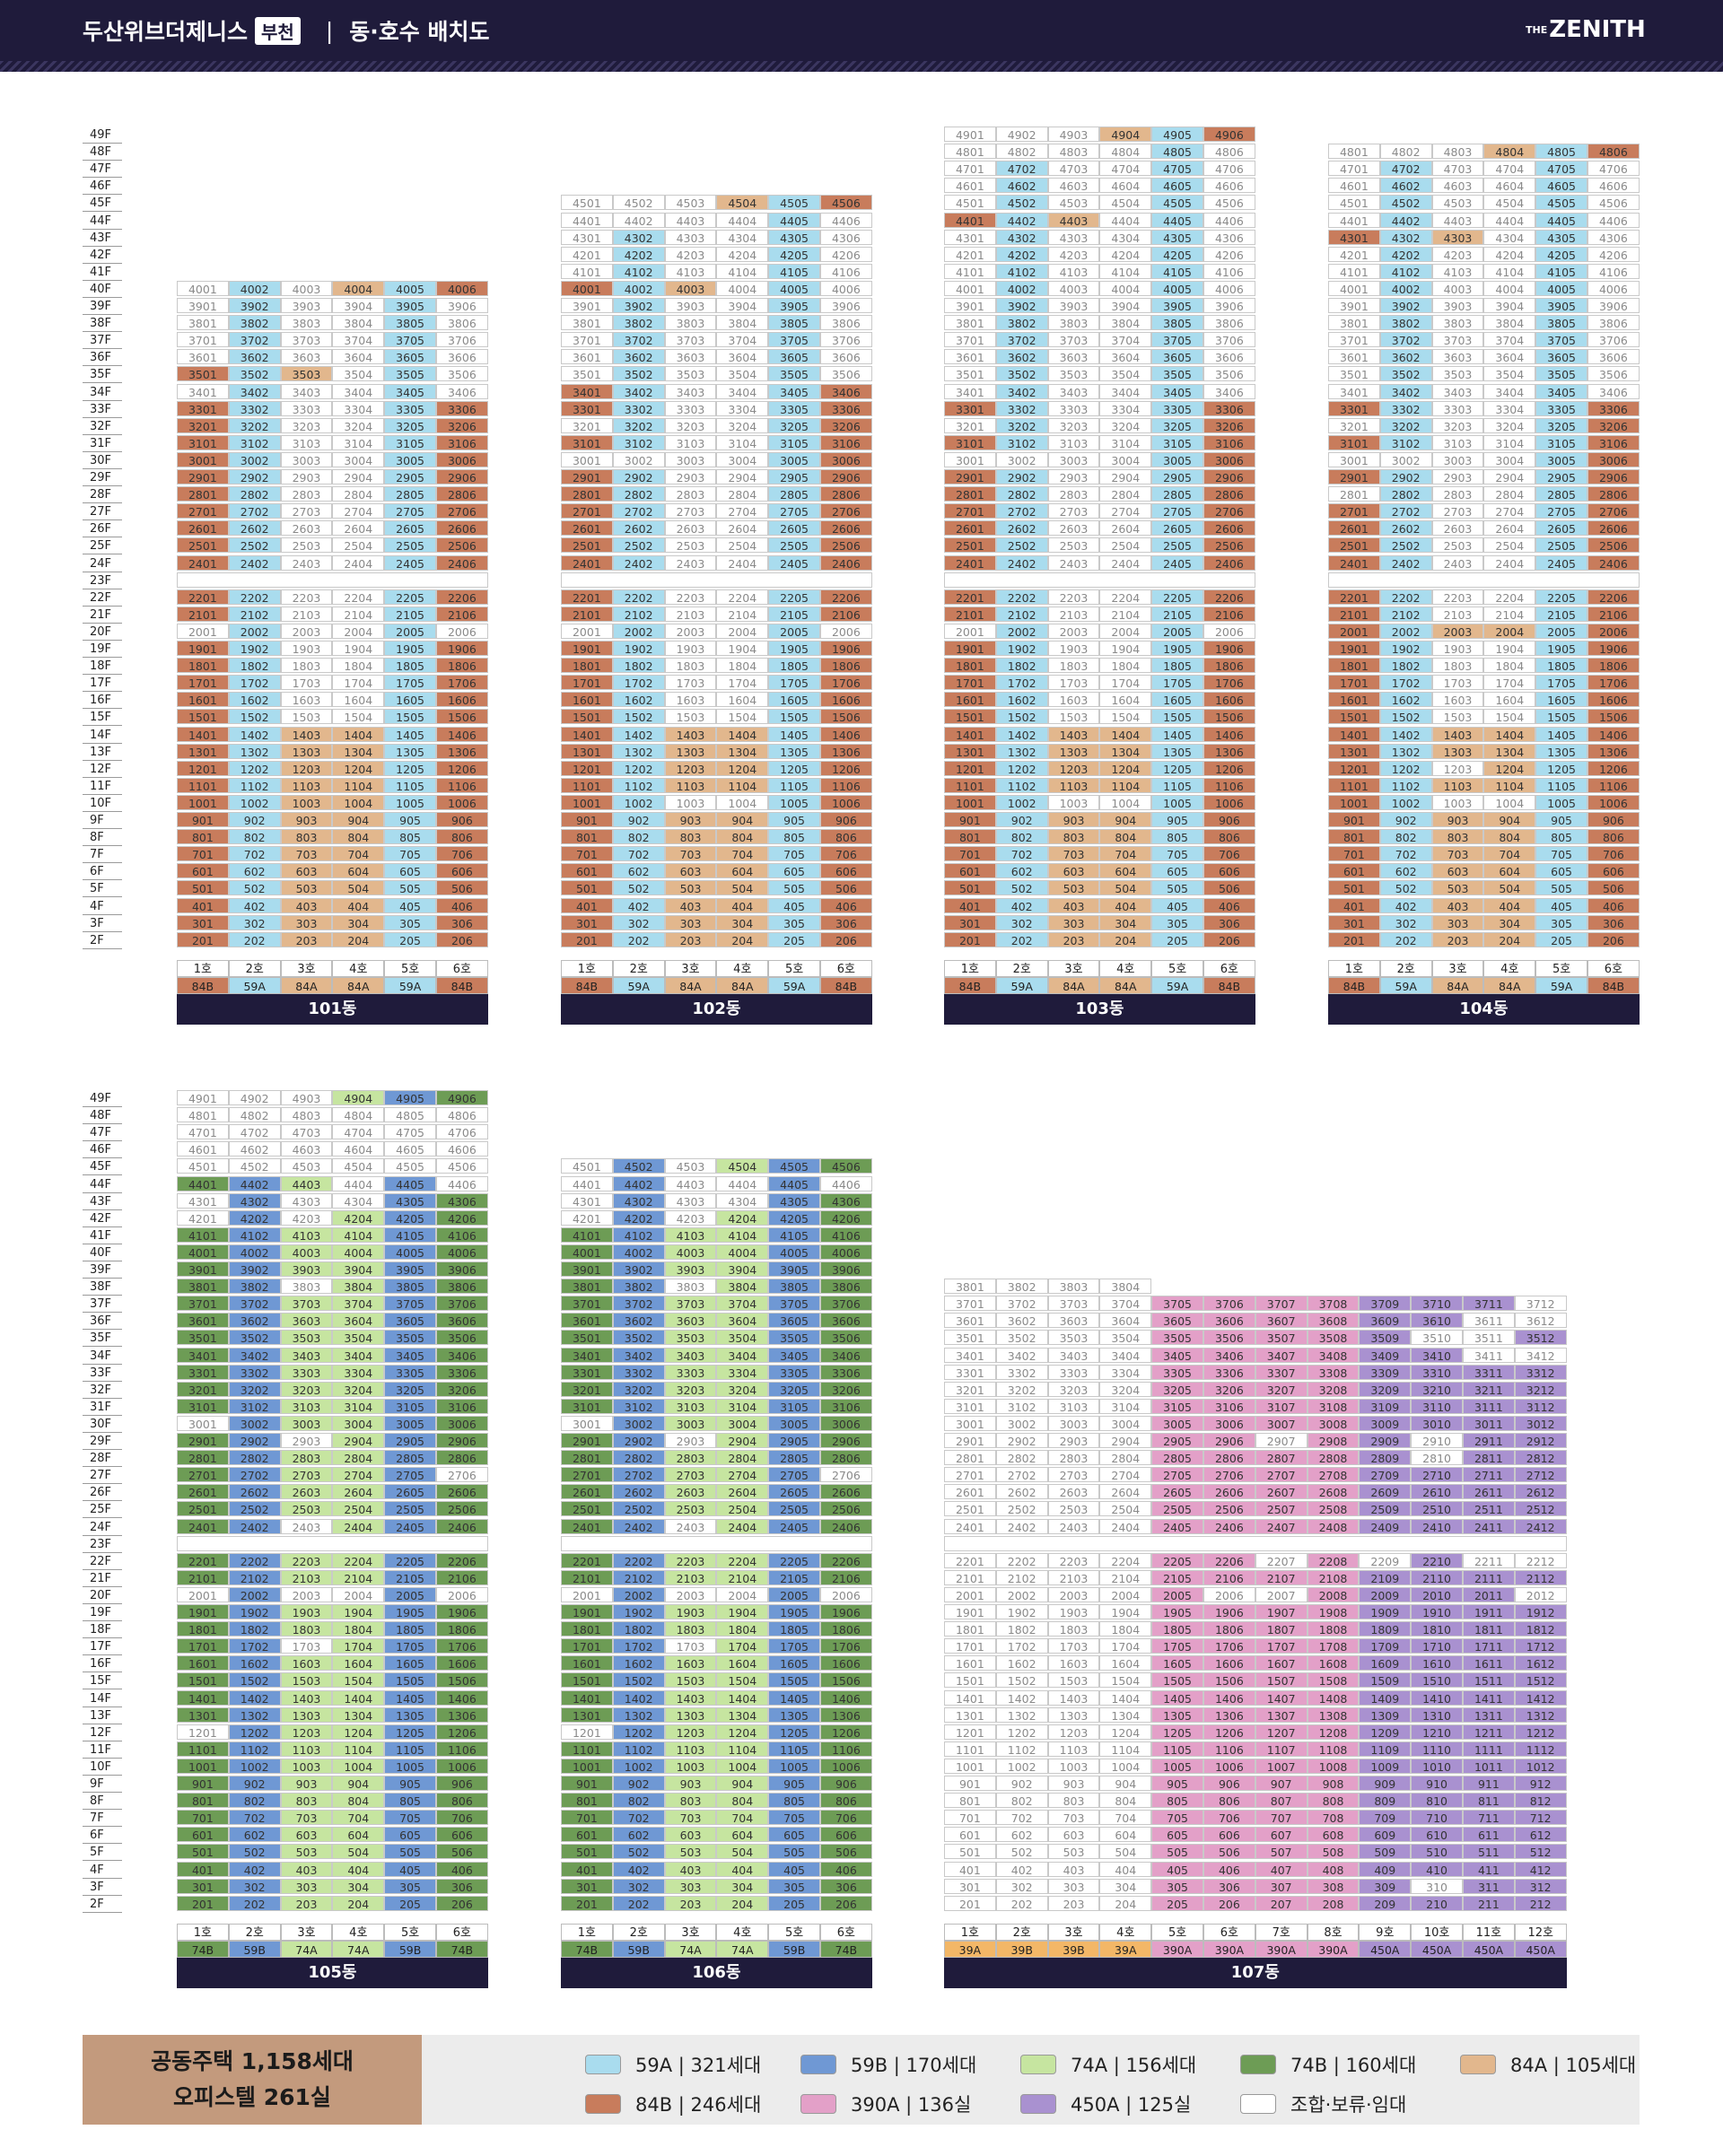 This screenshot has height=2156, width=1723. Describe the element at coordinates (1489, 1783) in the screenshot. I see `unit-cell: 911` at that location.